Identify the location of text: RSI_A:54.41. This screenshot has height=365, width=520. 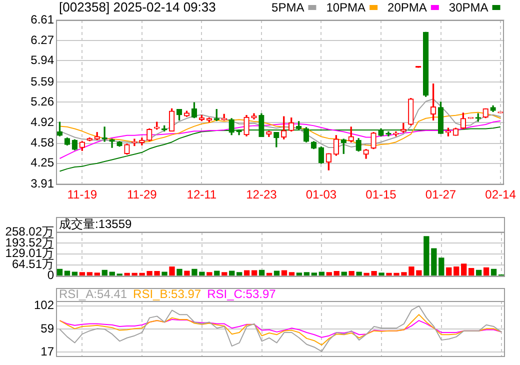
(93, 293).